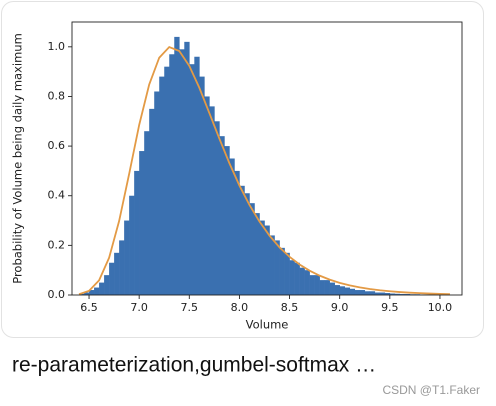 The width and height of the screenshot is (496, 406). Describe the element at coordinates (89, 307) in the screenshot. I see `x-tick-label: 6.5` at that location.